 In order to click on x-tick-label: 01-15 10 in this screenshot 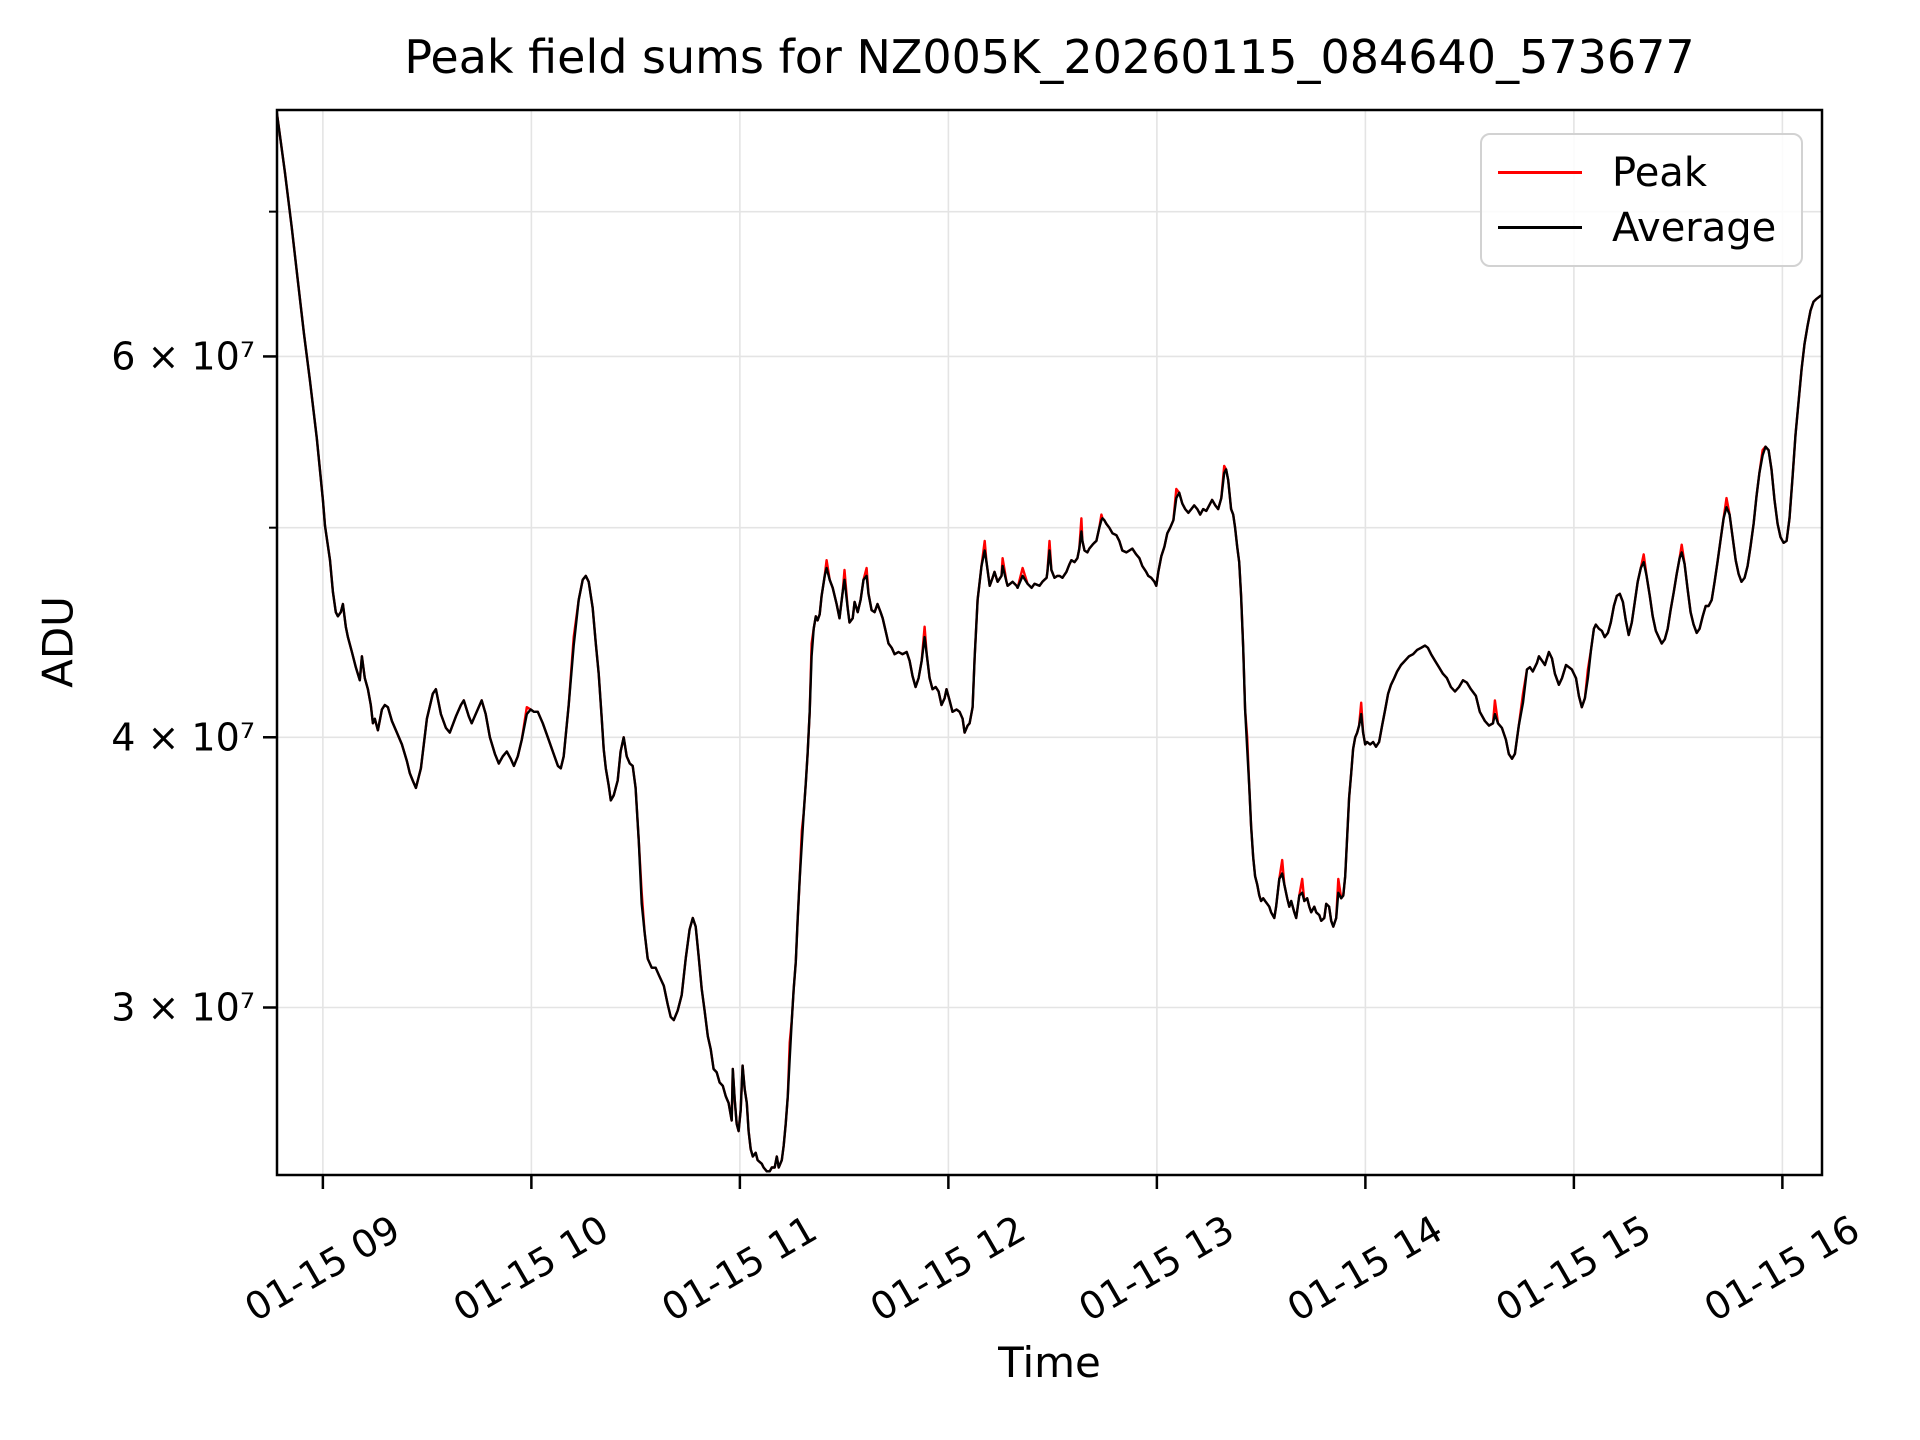, I will do `click(531, 1269)`.